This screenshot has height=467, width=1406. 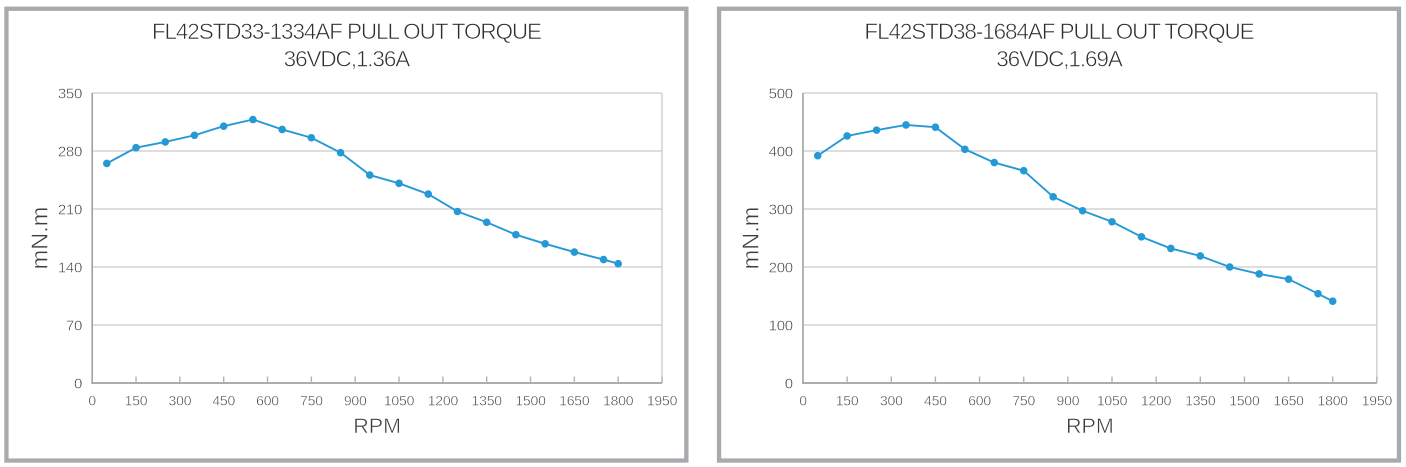 I want to click on svg-text: 210, so click(x=70, y=210).